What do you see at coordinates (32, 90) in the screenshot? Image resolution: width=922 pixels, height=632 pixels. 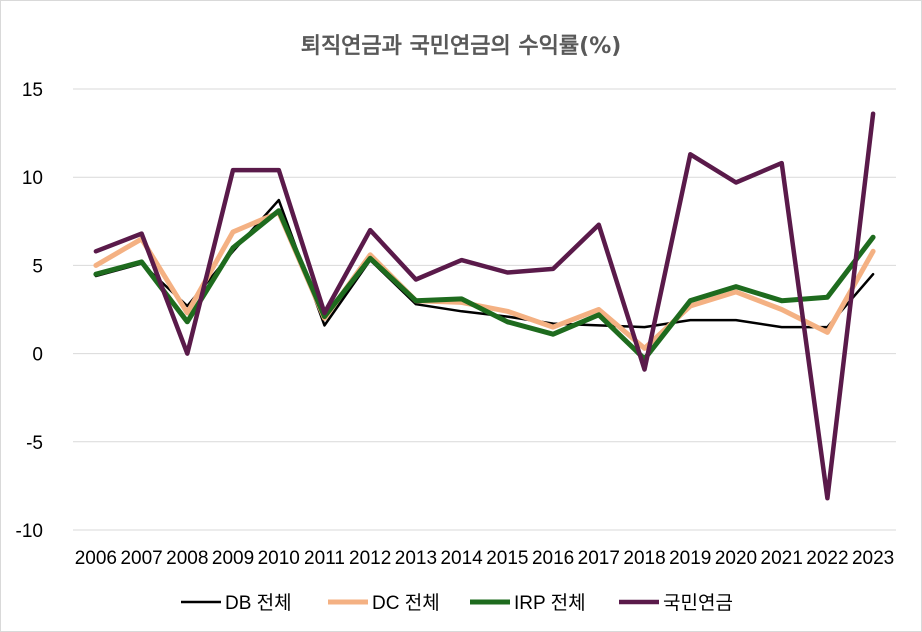 I see `y-tick-label: 15` at bounding box center [32, 90].